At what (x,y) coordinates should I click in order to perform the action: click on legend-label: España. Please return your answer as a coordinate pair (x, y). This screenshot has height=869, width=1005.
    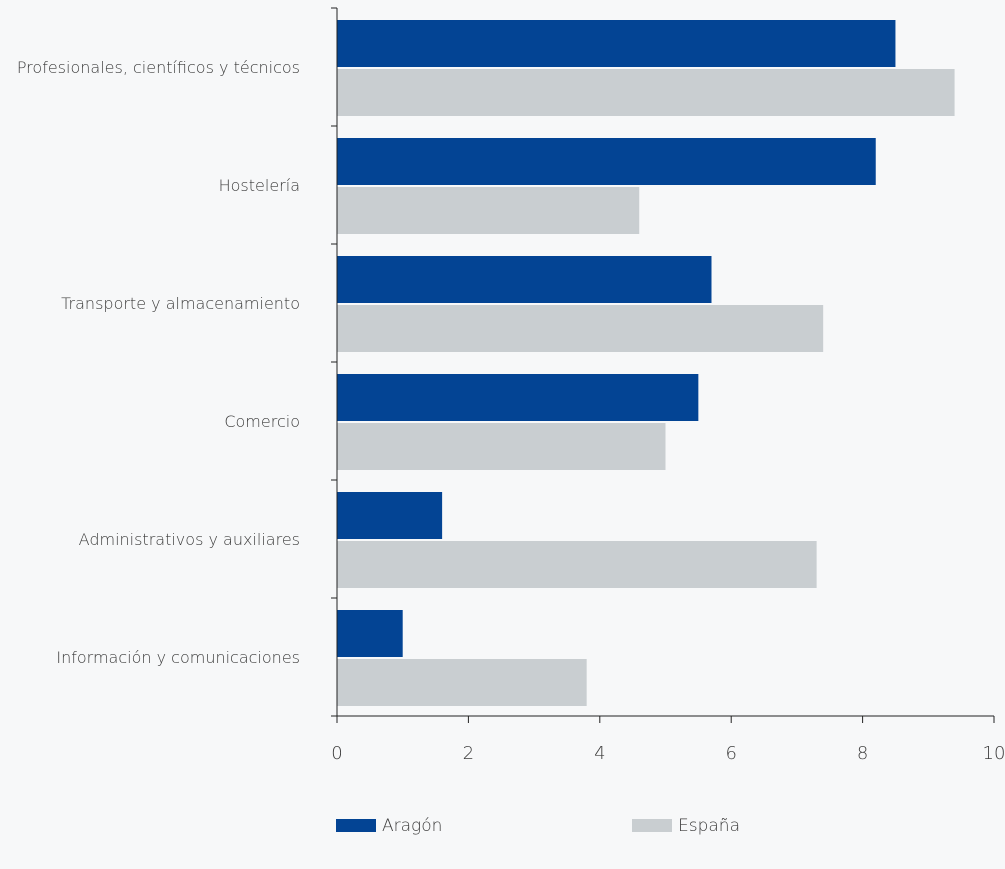
    Looking at the image, I should click on (709, 826).